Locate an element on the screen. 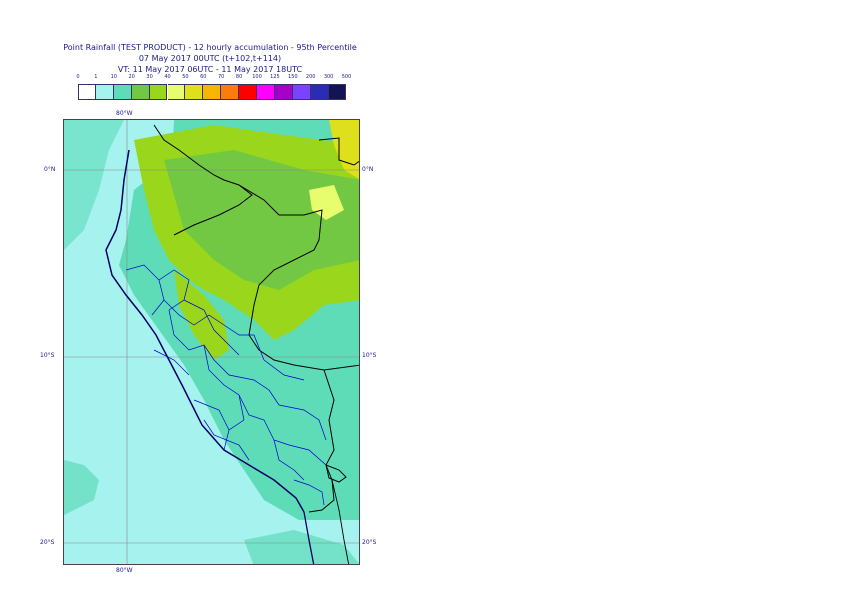 Image resolution: width=842 pixels, height=596 pixels. legend-tick-label: 150 is located at coordinates (293, 77).